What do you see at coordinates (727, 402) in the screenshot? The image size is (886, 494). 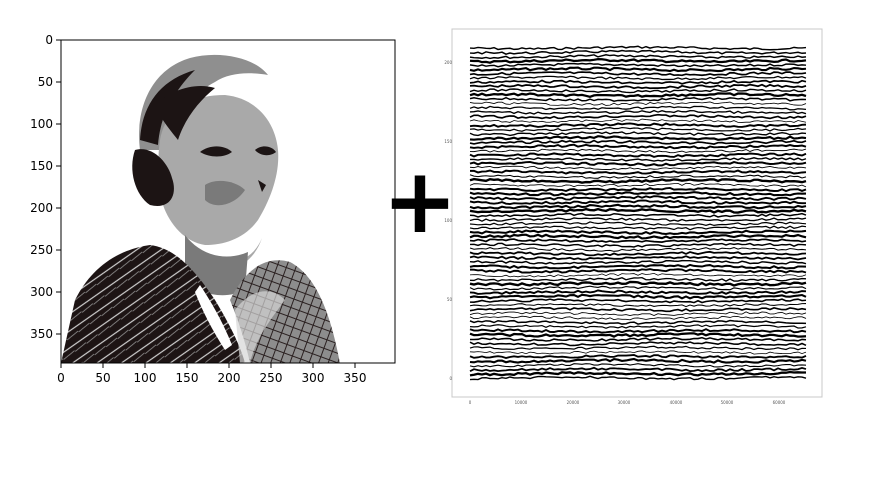 I see `right-x-tick-label: 50000` at bounding box center [727, 402].